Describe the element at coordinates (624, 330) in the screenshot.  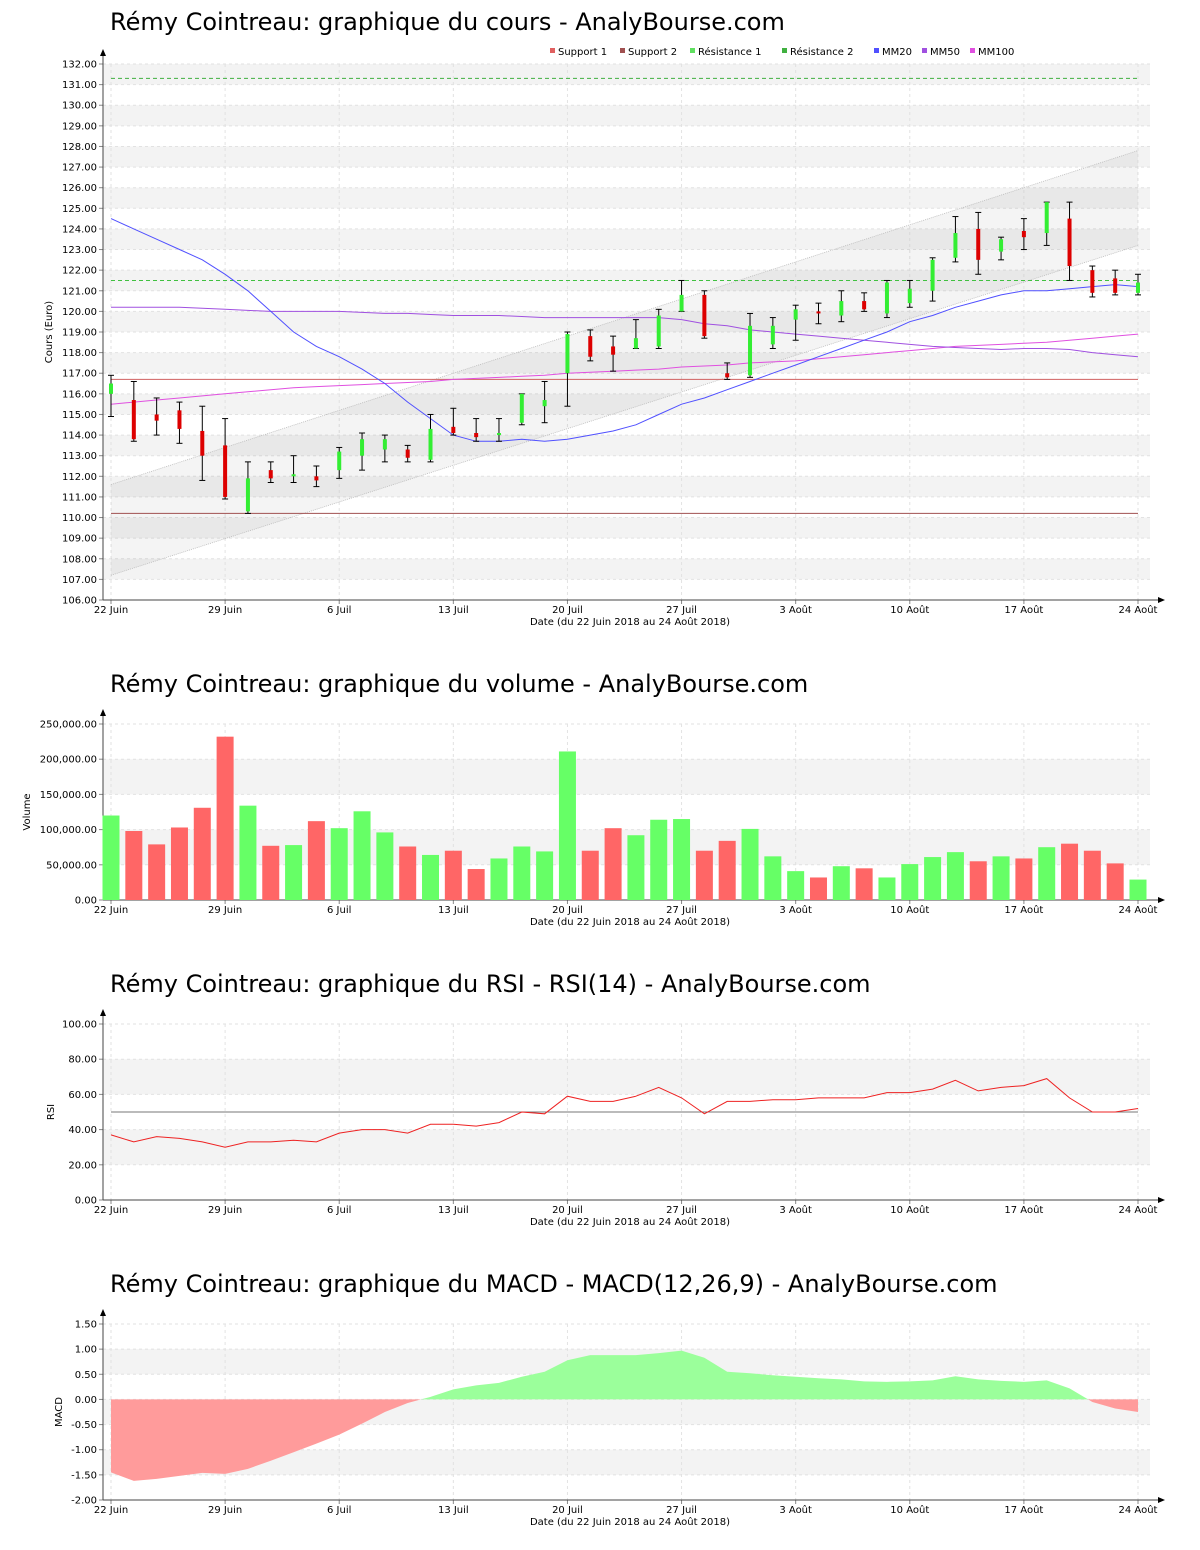
I see `mm20-line` at that location.